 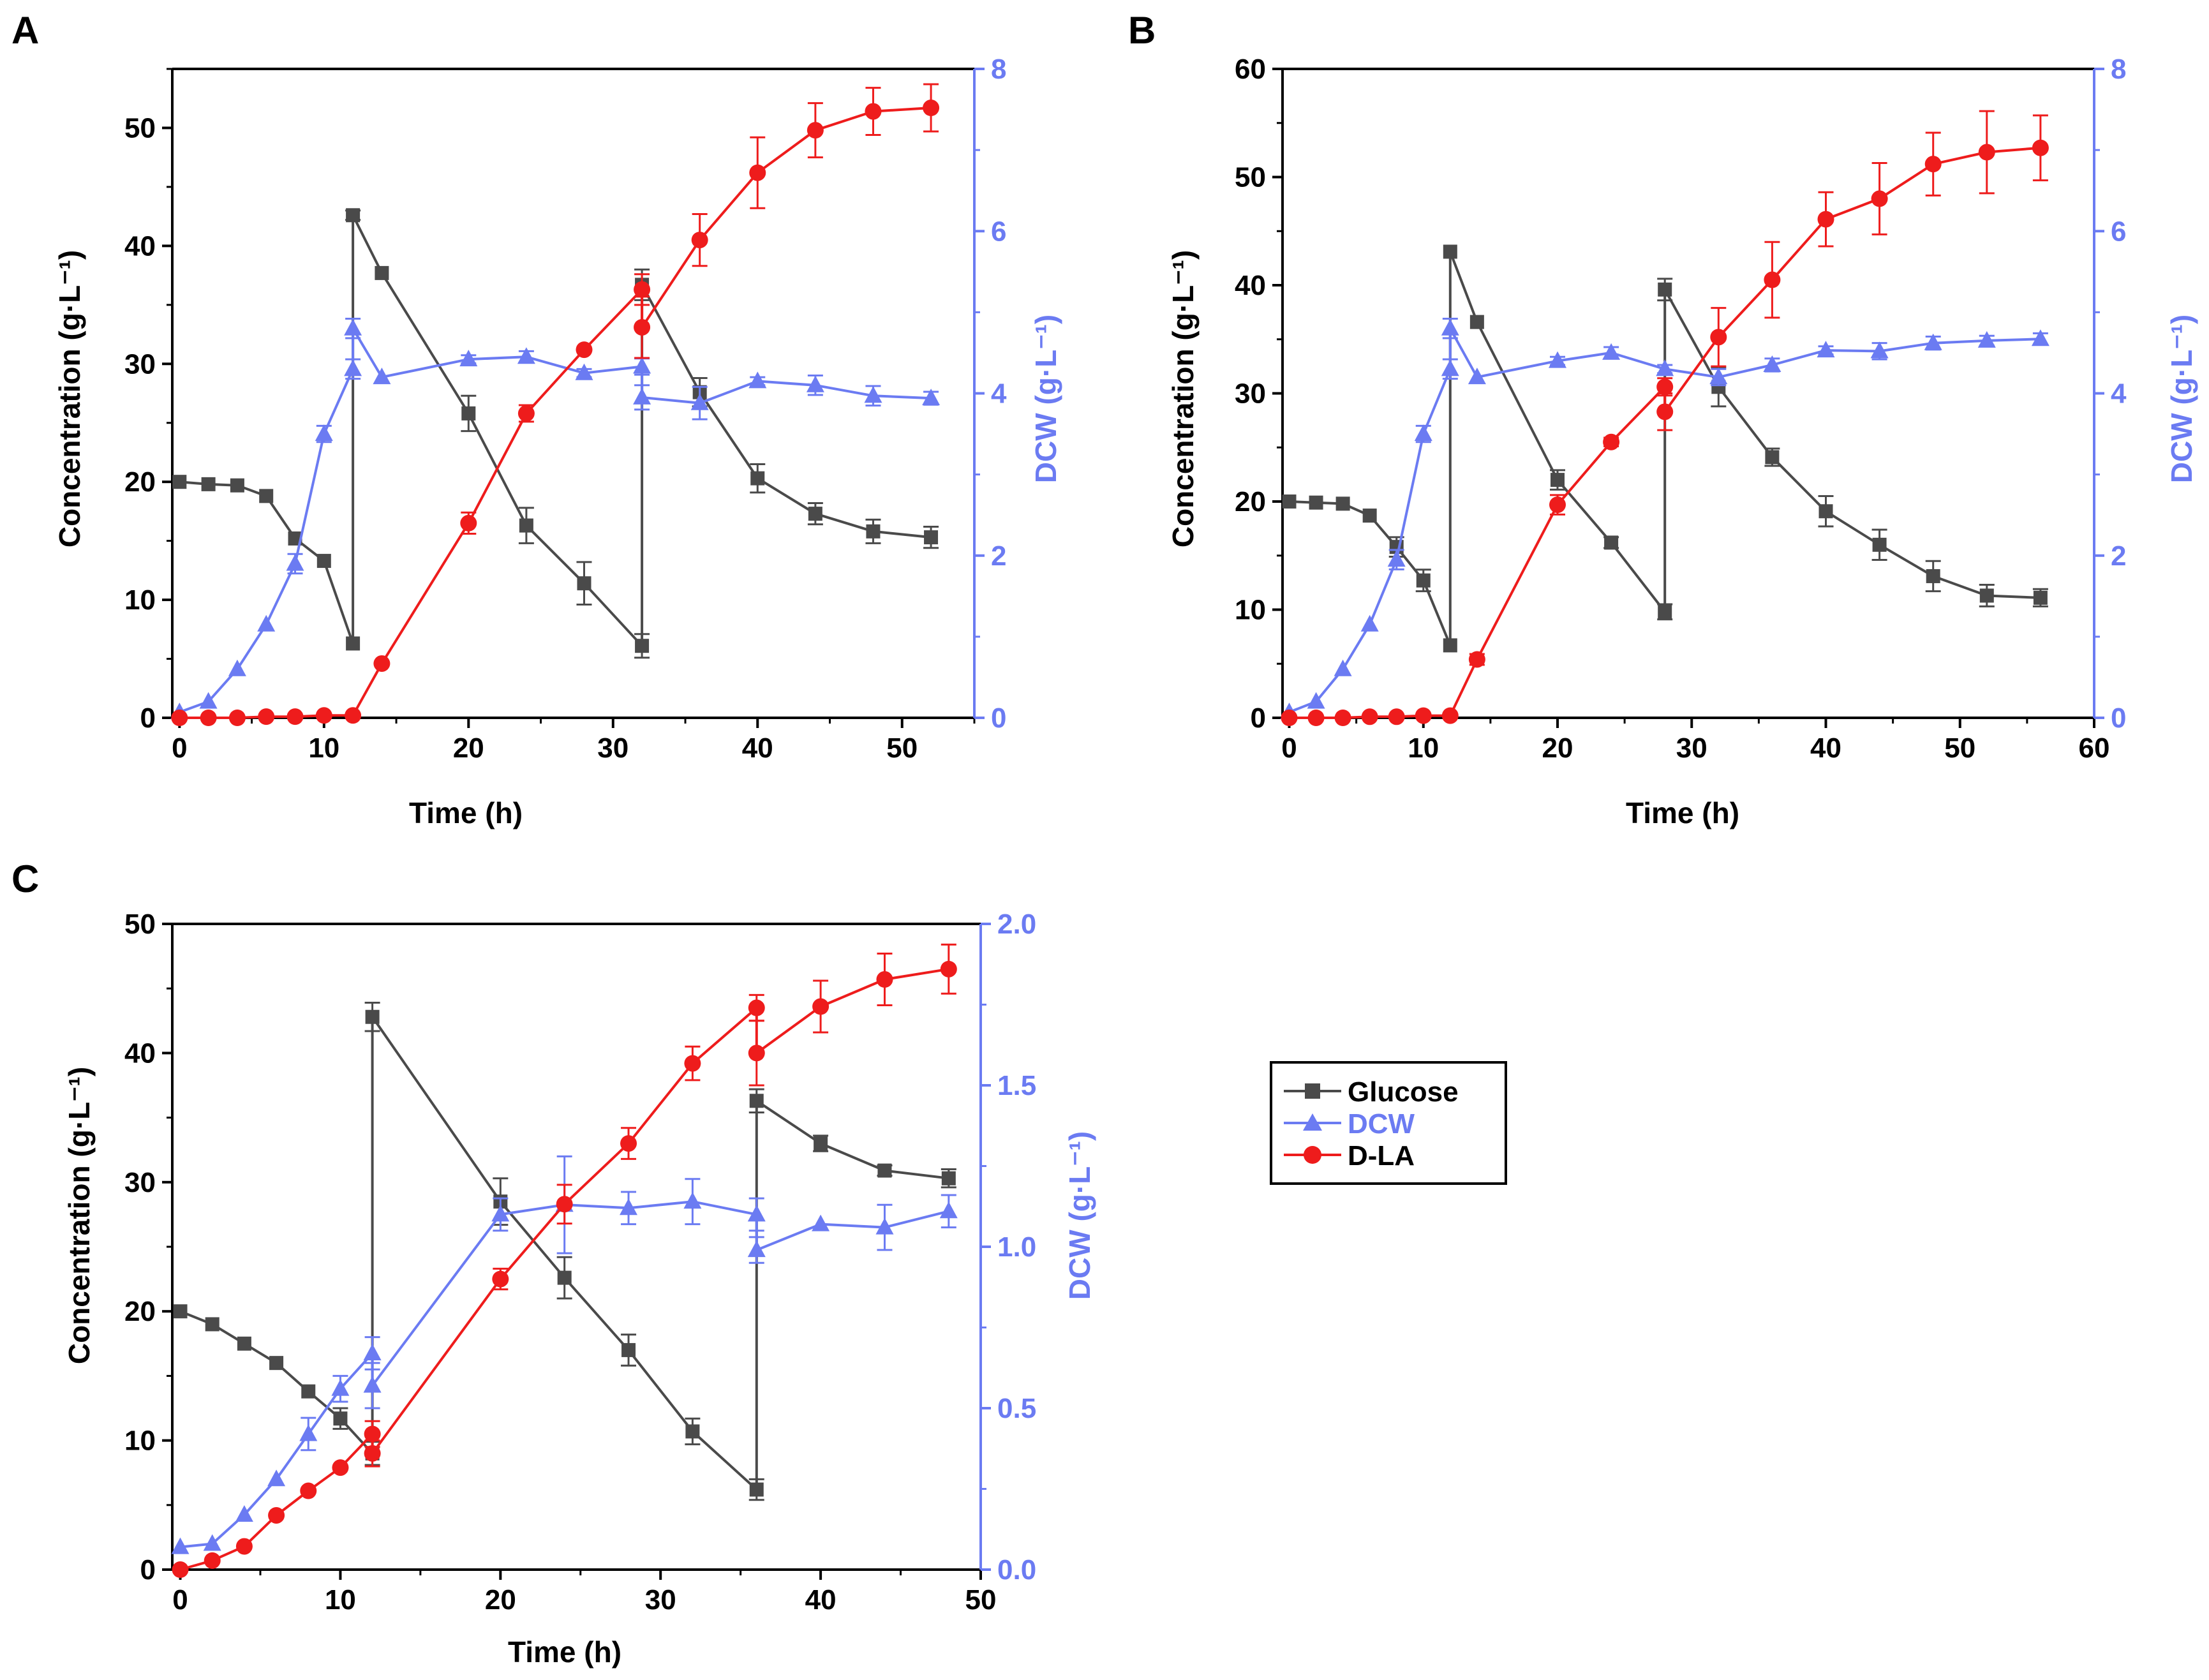 I want to click on legend-glucose-marker, so click(x=1312, y=1091).